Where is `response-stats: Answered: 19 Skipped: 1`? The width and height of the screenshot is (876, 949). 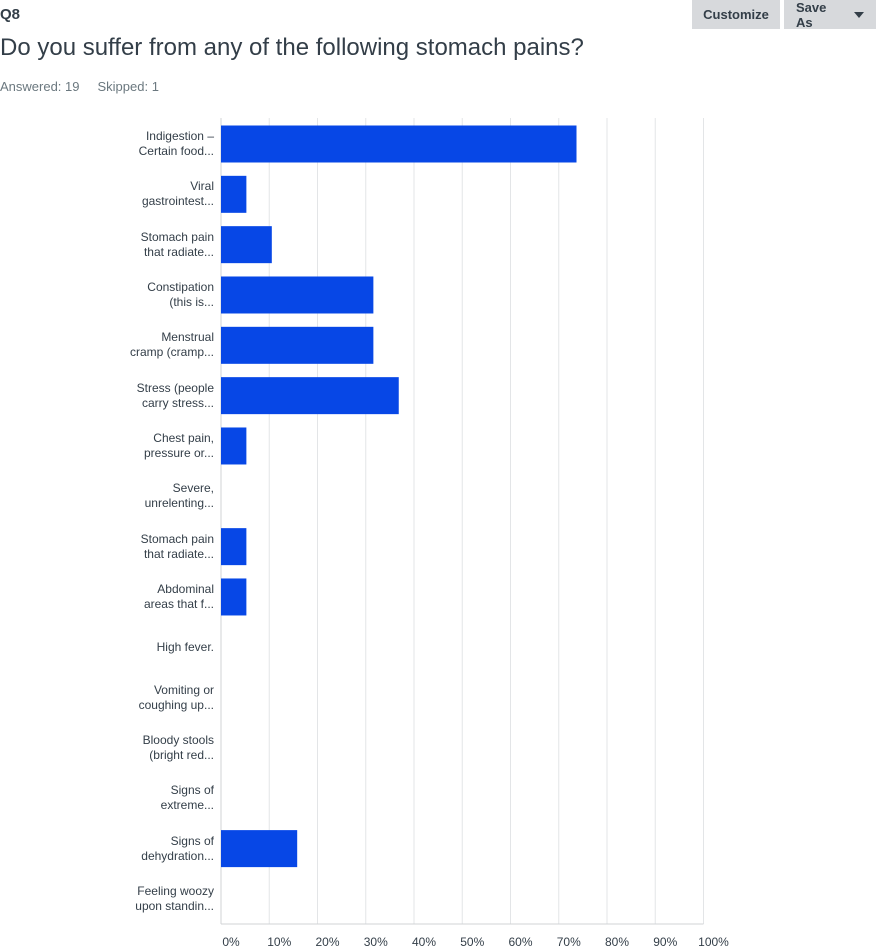
response-stats: Answered: 19 Skipped: 1 is located at coordinates (79, 86).